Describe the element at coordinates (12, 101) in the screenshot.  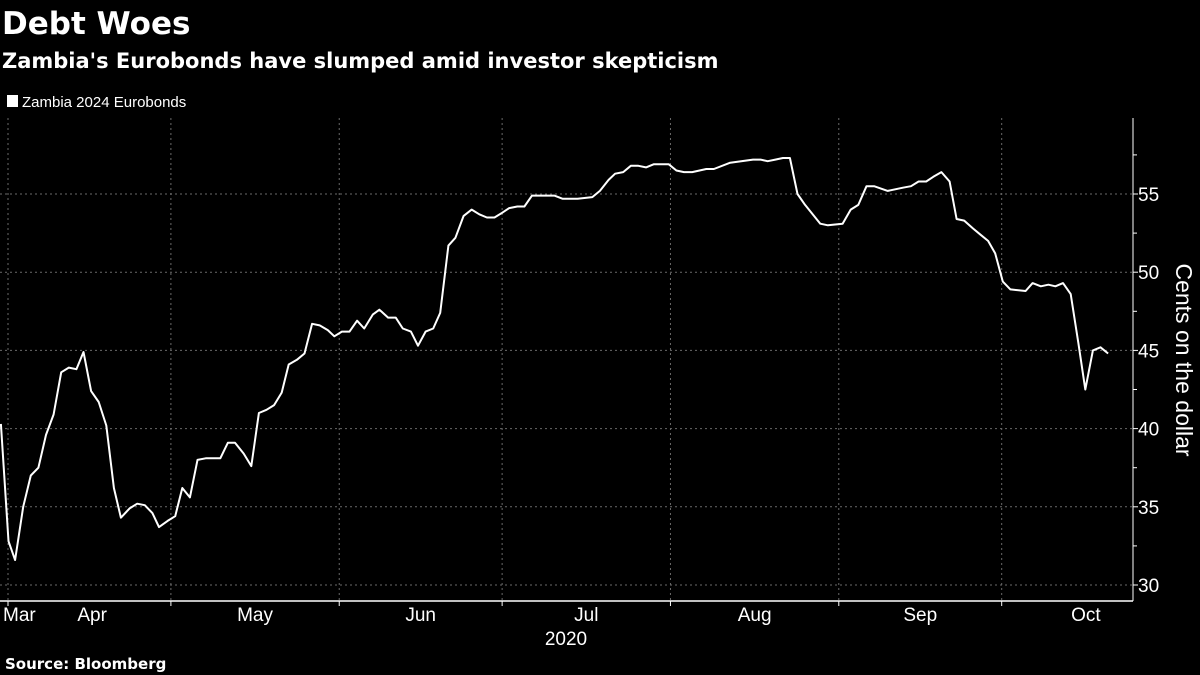
I see `legend-swatch` at that location.